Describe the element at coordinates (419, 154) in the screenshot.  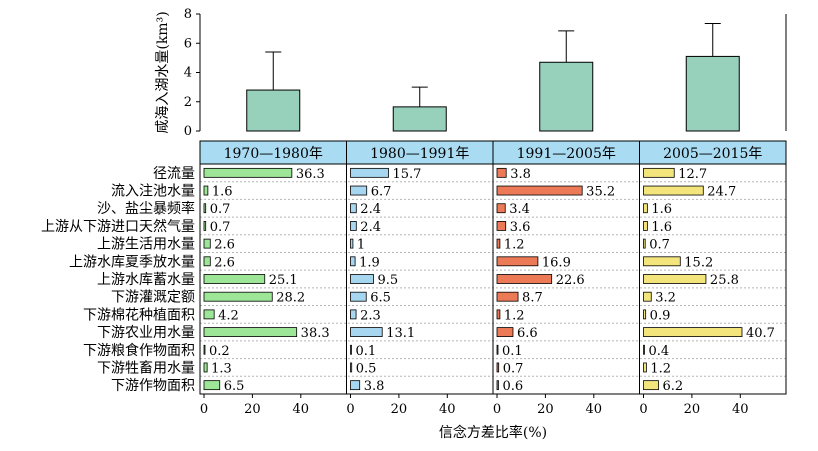
I see `panel-title: 1980—1991年` at that location.